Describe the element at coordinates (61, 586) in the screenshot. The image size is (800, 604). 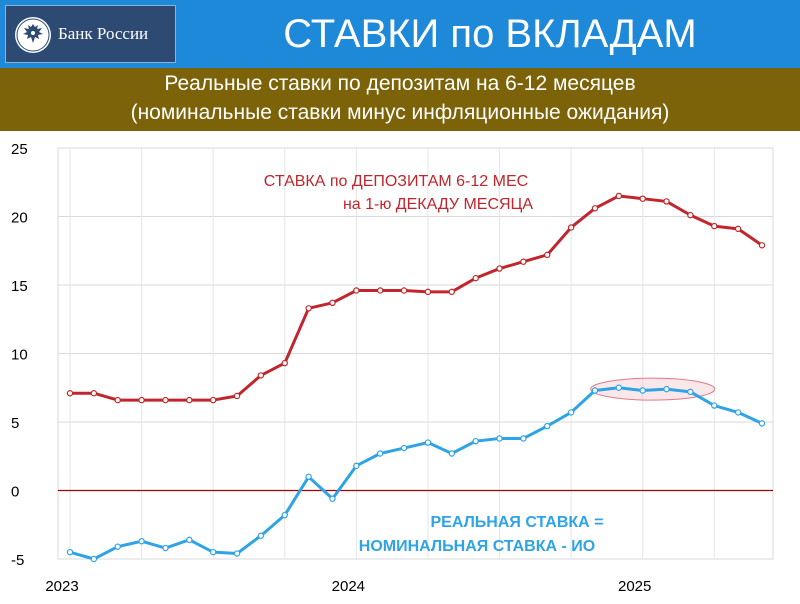
I see `x-tick-label: 2023` at that location.